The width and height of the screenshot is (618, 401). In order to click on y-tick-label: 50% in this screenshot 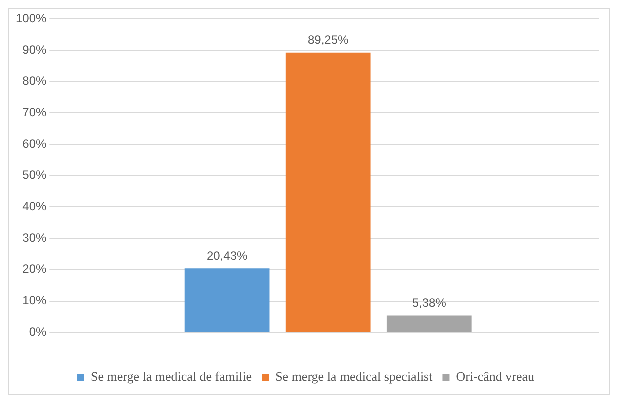, I will do `click(35, 175)`.